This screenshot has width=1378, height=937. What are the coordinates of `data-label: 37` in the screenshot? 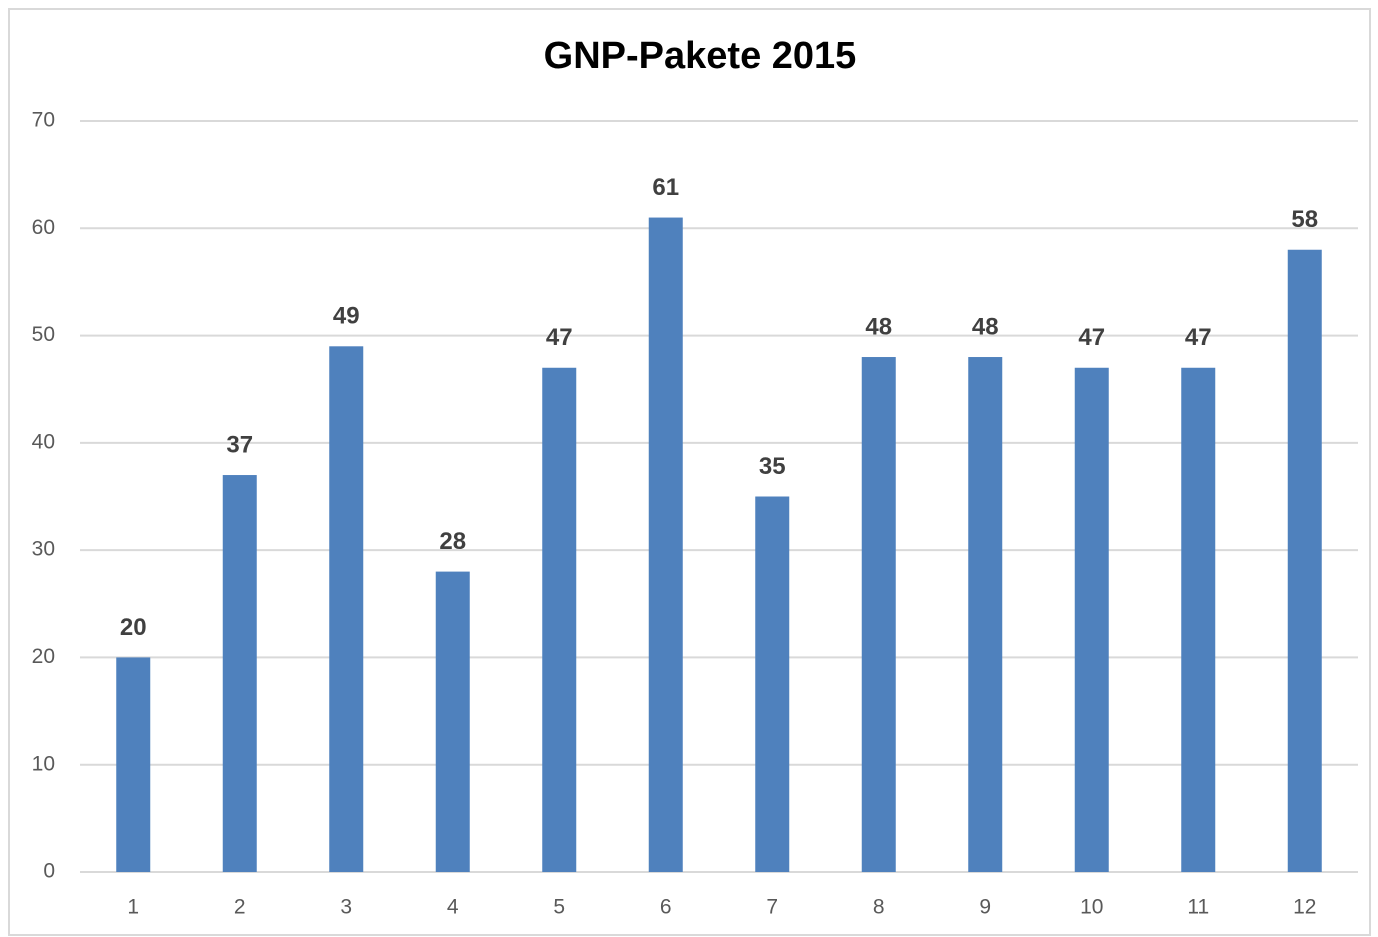 It's located at (239, 444).